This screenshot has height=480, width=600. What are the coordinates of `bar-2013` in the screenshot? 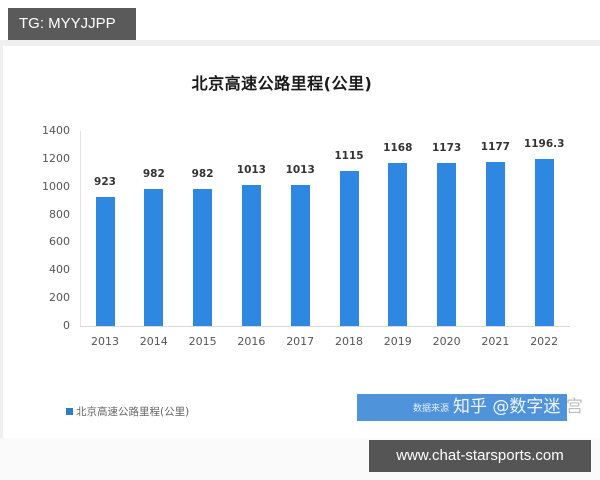 It's located at (105, 261).